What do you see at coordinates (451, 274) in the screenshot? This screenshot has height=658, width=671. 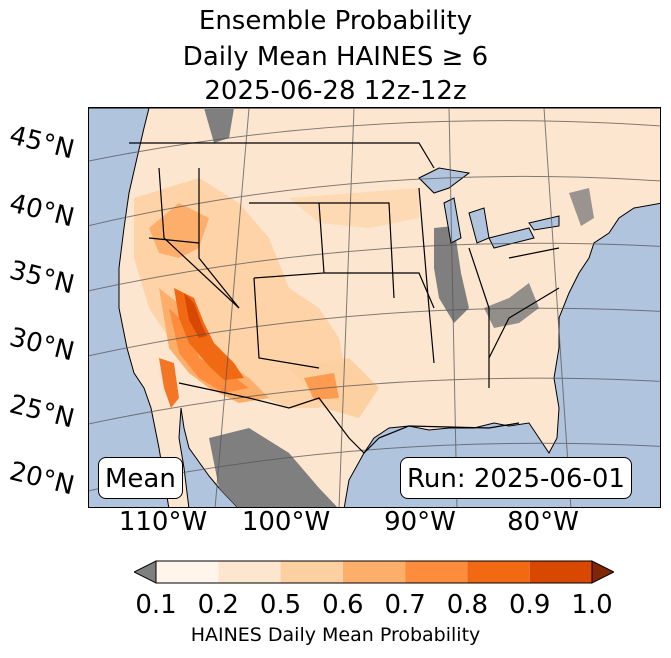 I see `missing-midwest` at bounding box center [451, 274].